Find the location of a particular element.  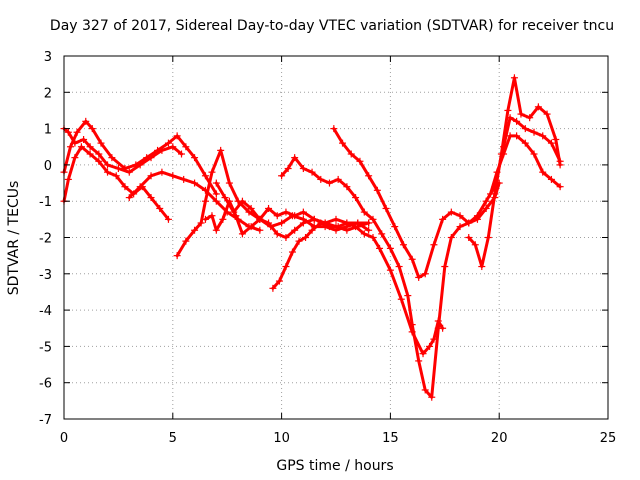

y-tick-label: 3 is located at coordinates (48, 57).